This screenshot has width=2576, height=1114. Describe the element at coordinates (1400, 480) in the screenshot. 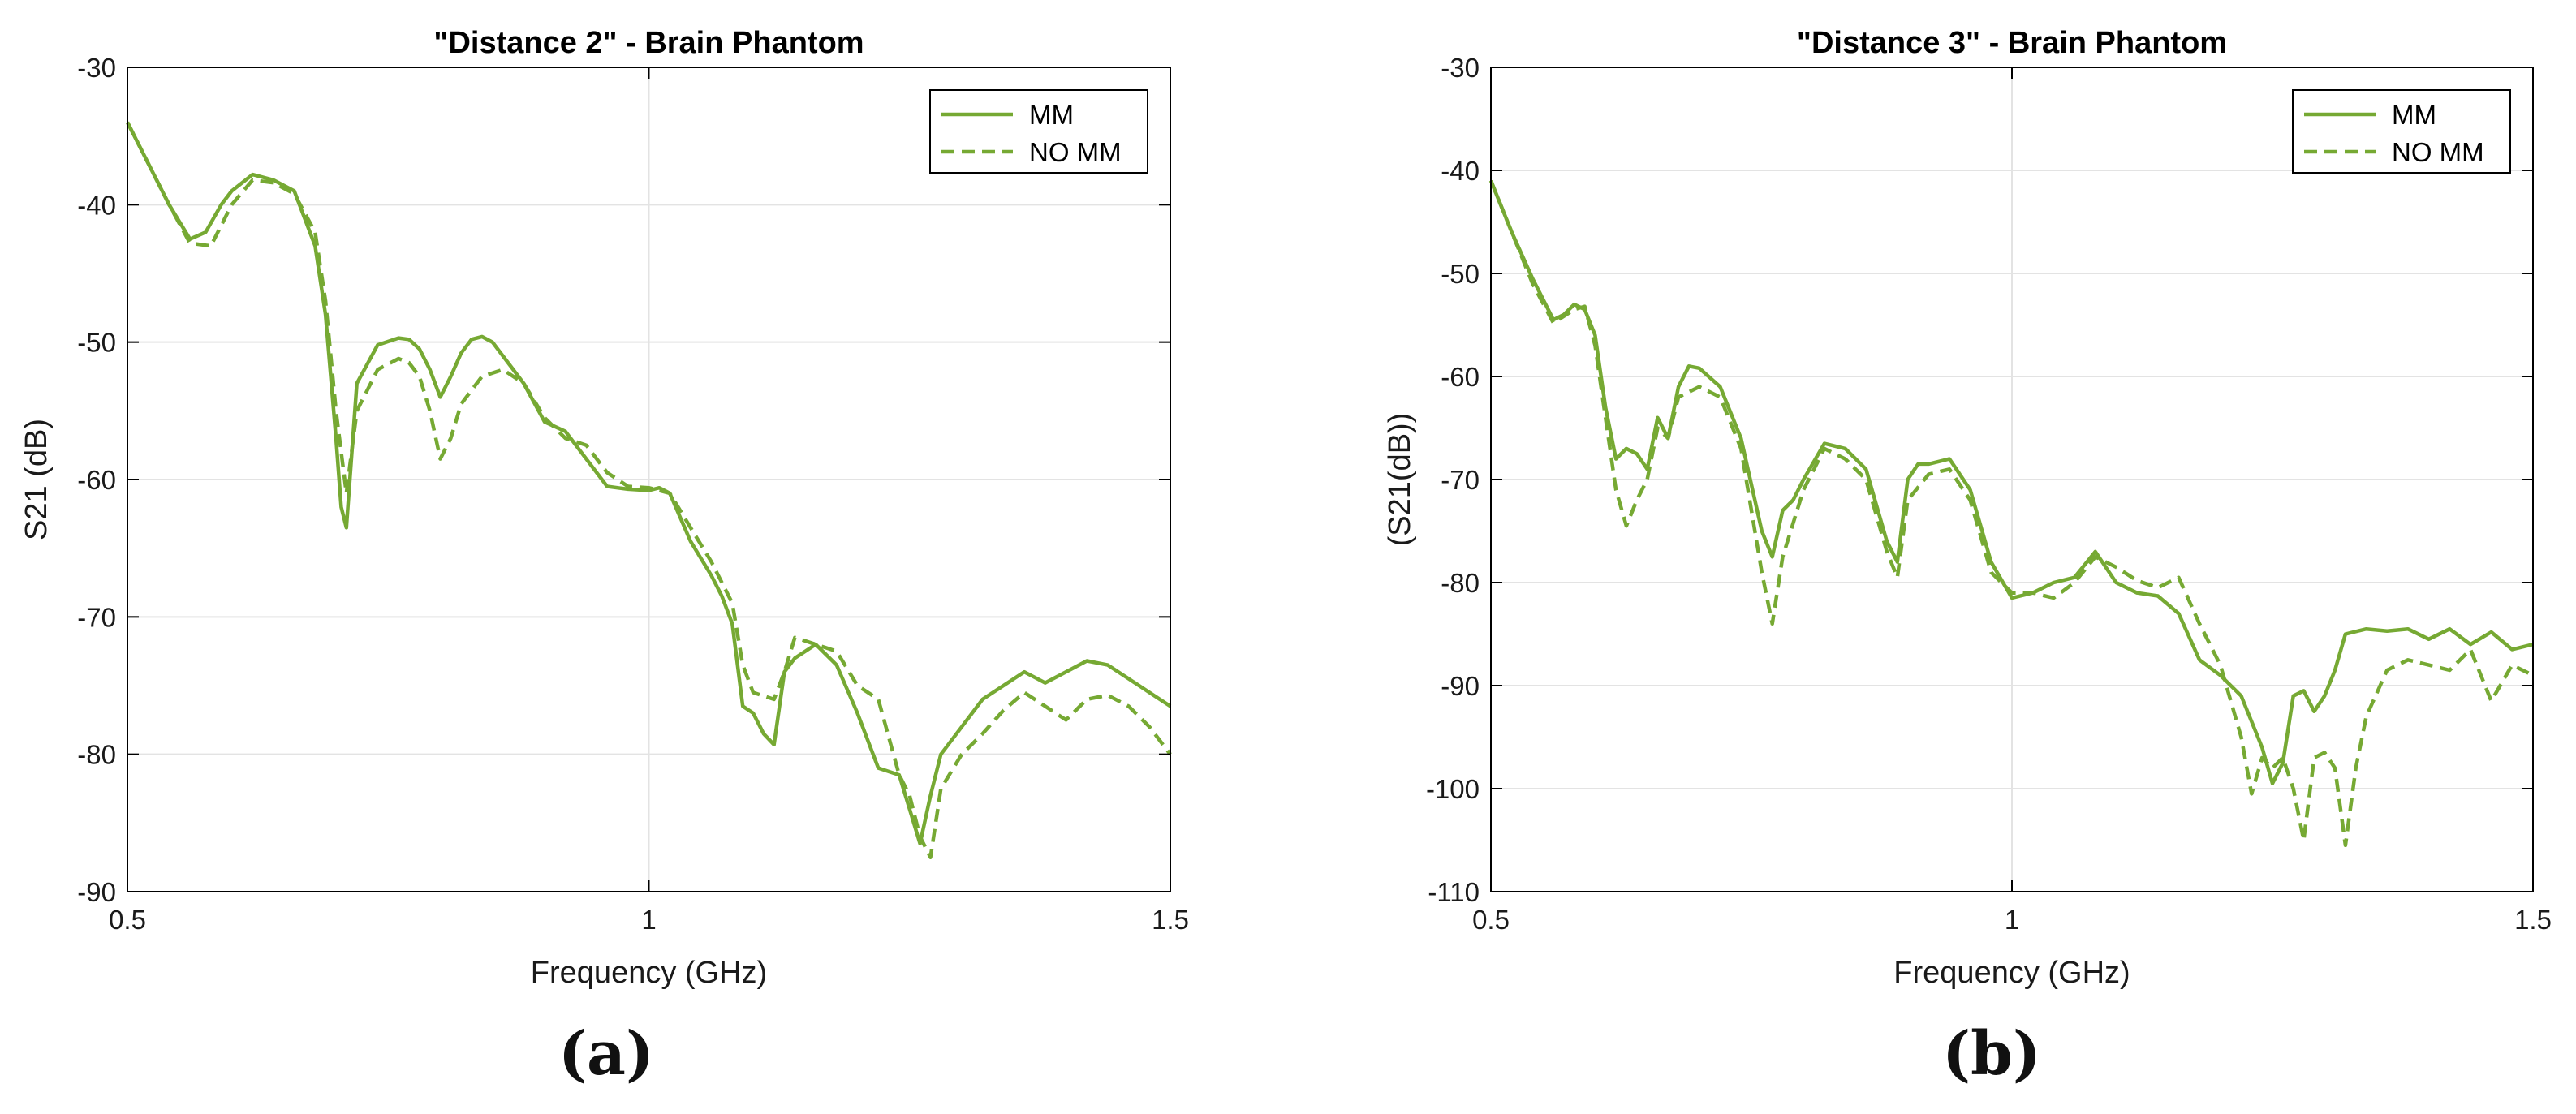

I see `y-axis-label: (S21(dB))` at that location.